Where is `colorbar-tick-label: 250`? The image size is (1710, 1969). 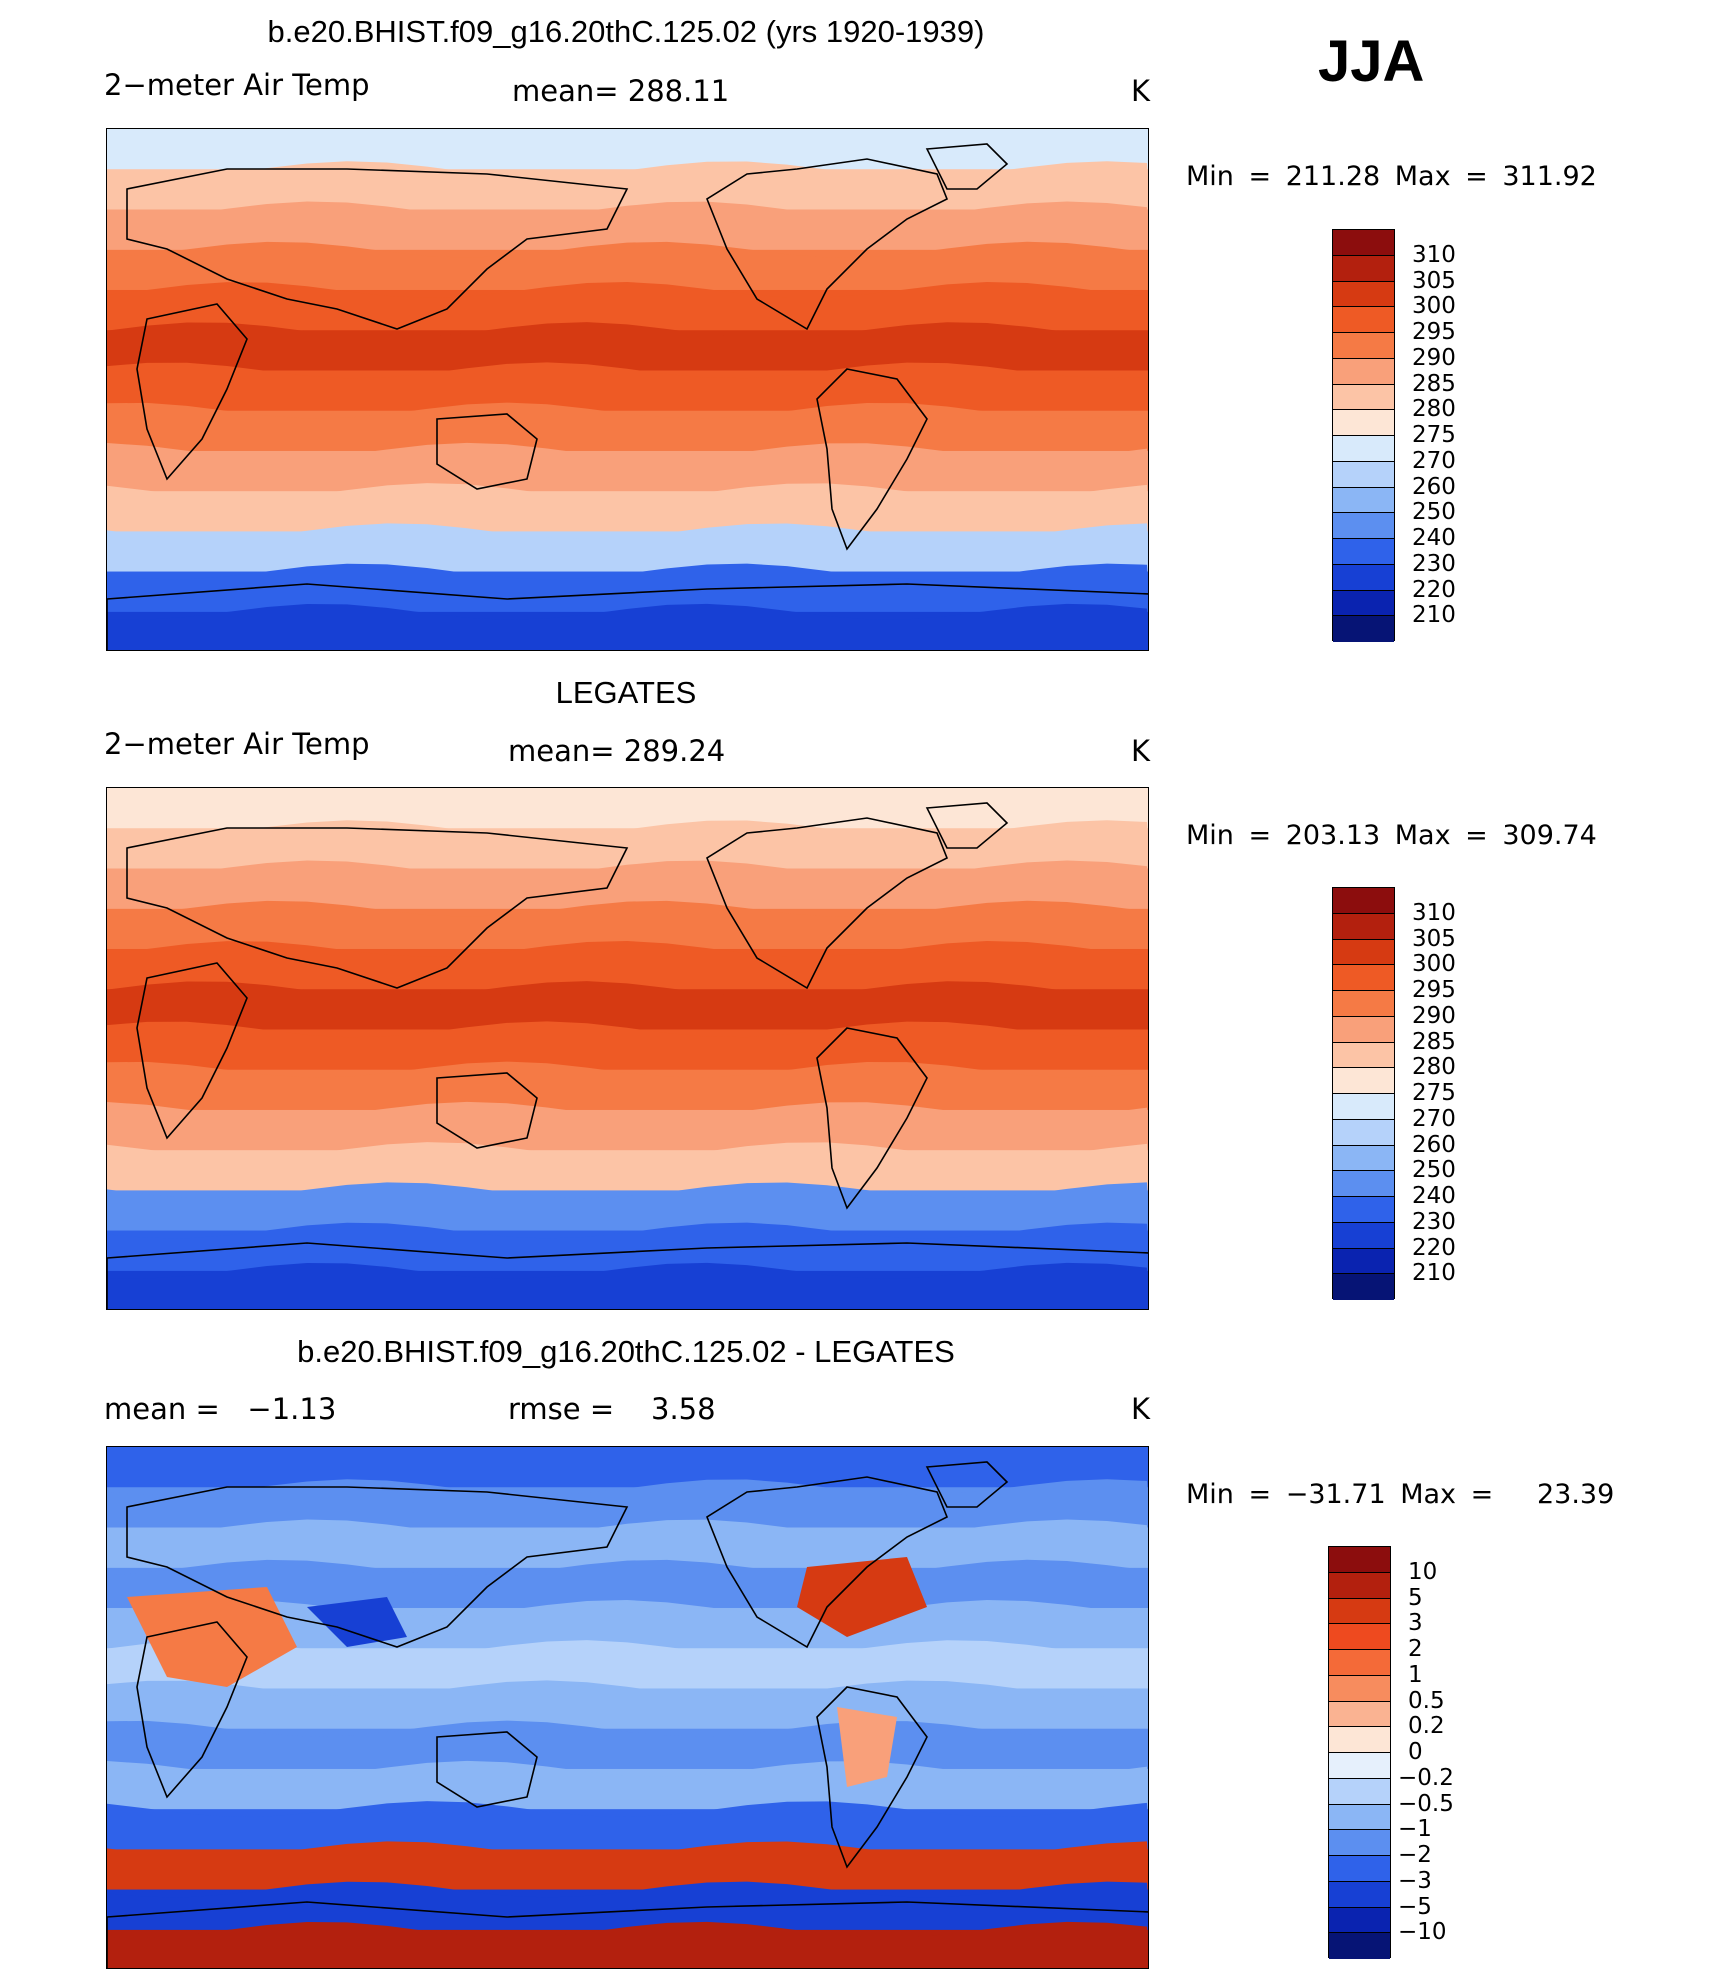 colorbar-tick-label: 250 is located at coordinates (1434, 1170).